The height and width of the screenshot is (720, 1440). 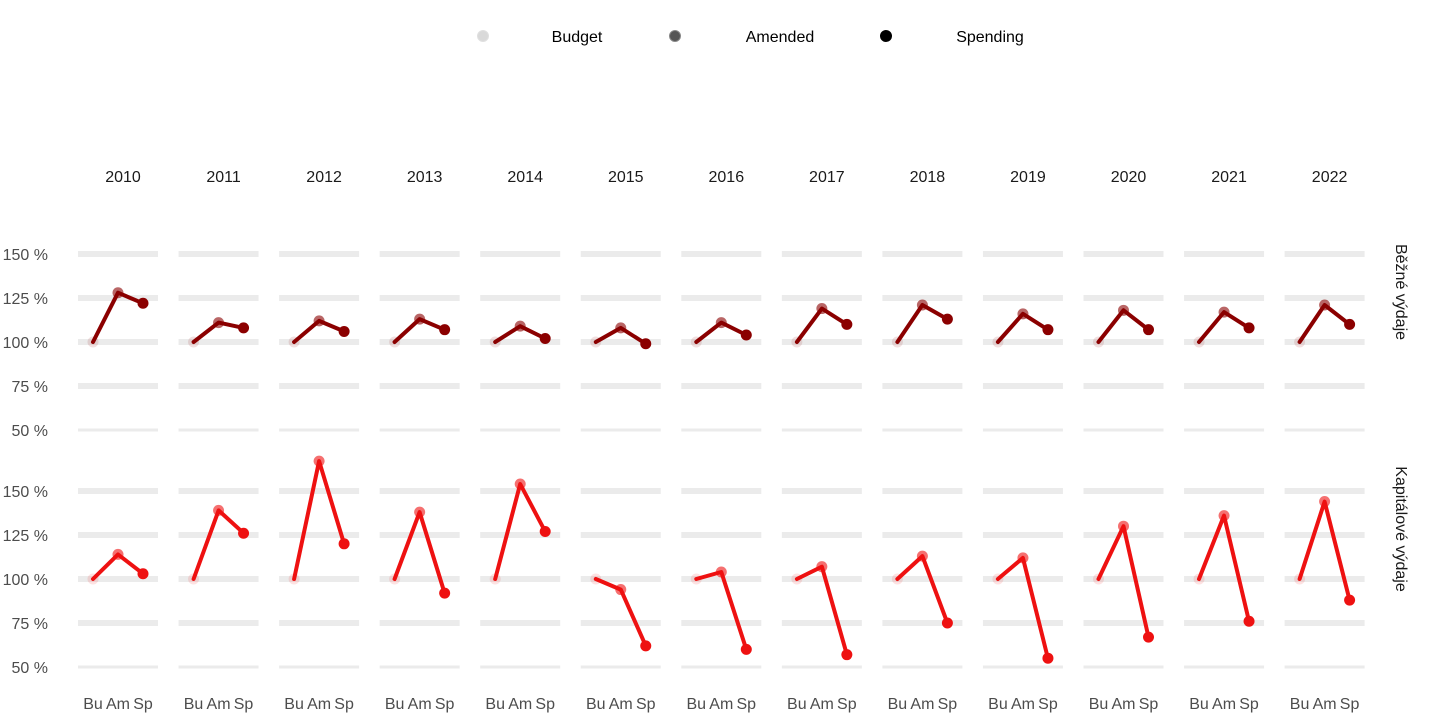 I want to click on year-label-2016: 2016, so click(x=727, y=177).